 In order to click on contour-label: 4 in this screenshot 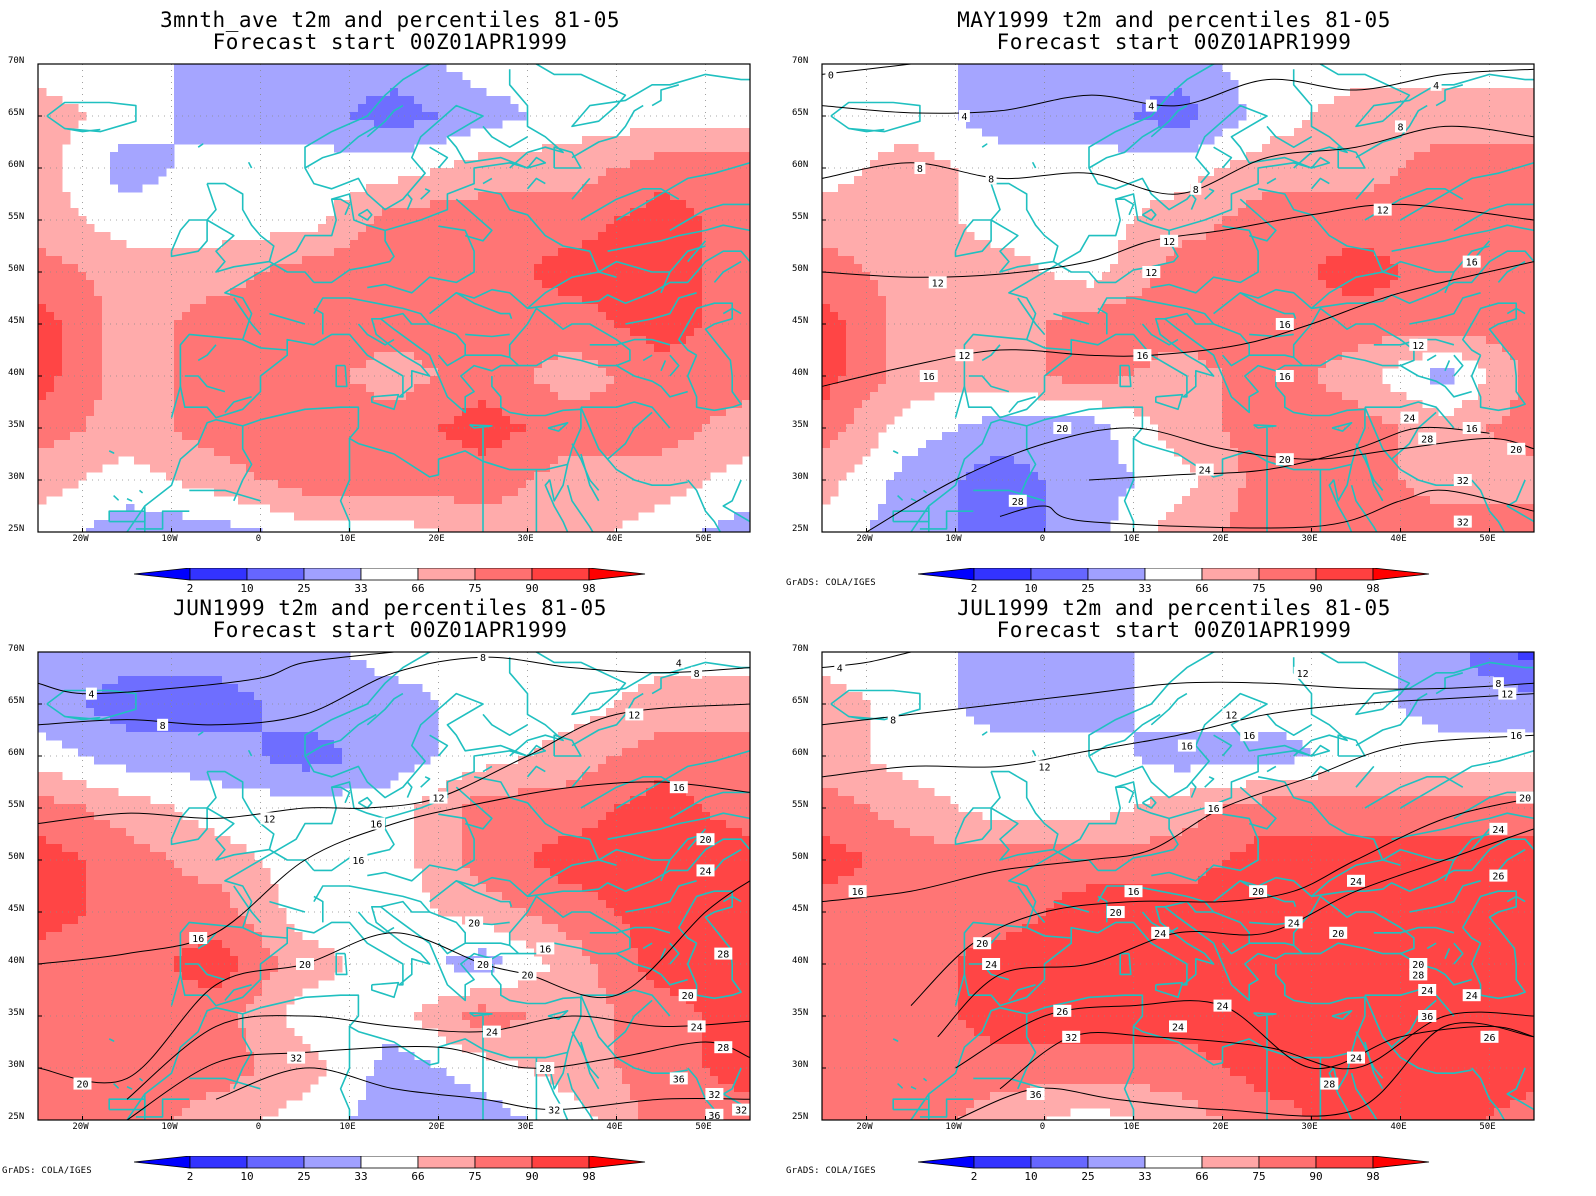, I will do `click(91, 694)`.